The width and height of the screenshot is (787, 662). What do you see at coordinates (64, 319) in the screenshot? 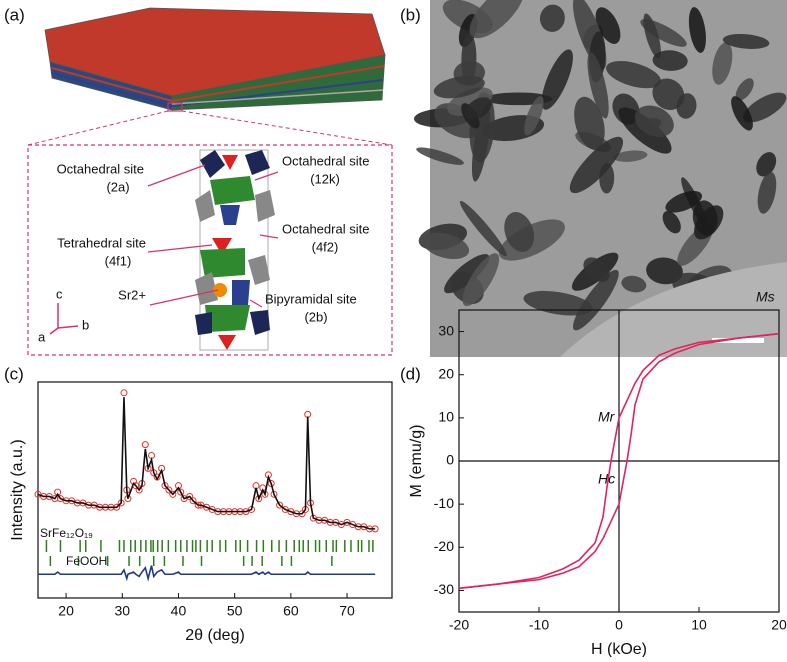
I see `axes-icon` at bounding box center [64, 319].